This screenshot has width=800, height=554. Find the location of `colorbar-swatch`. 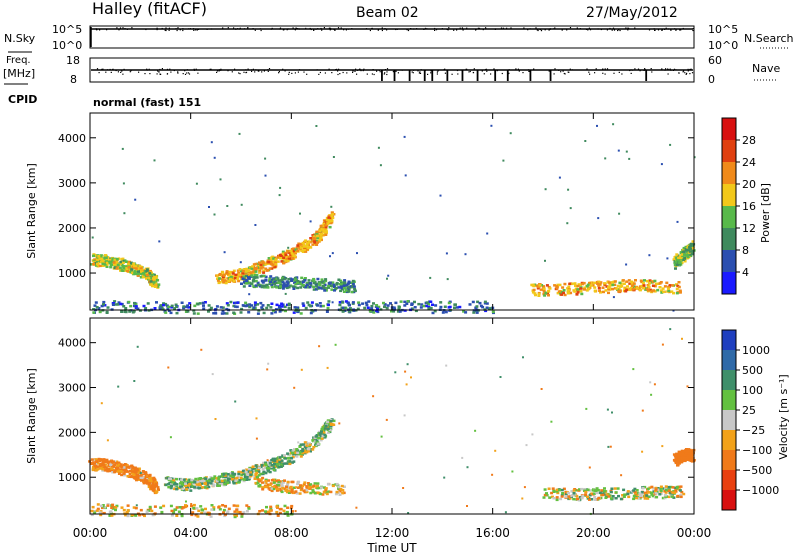

colorbar-swatch is located at coordinates (729, 360).